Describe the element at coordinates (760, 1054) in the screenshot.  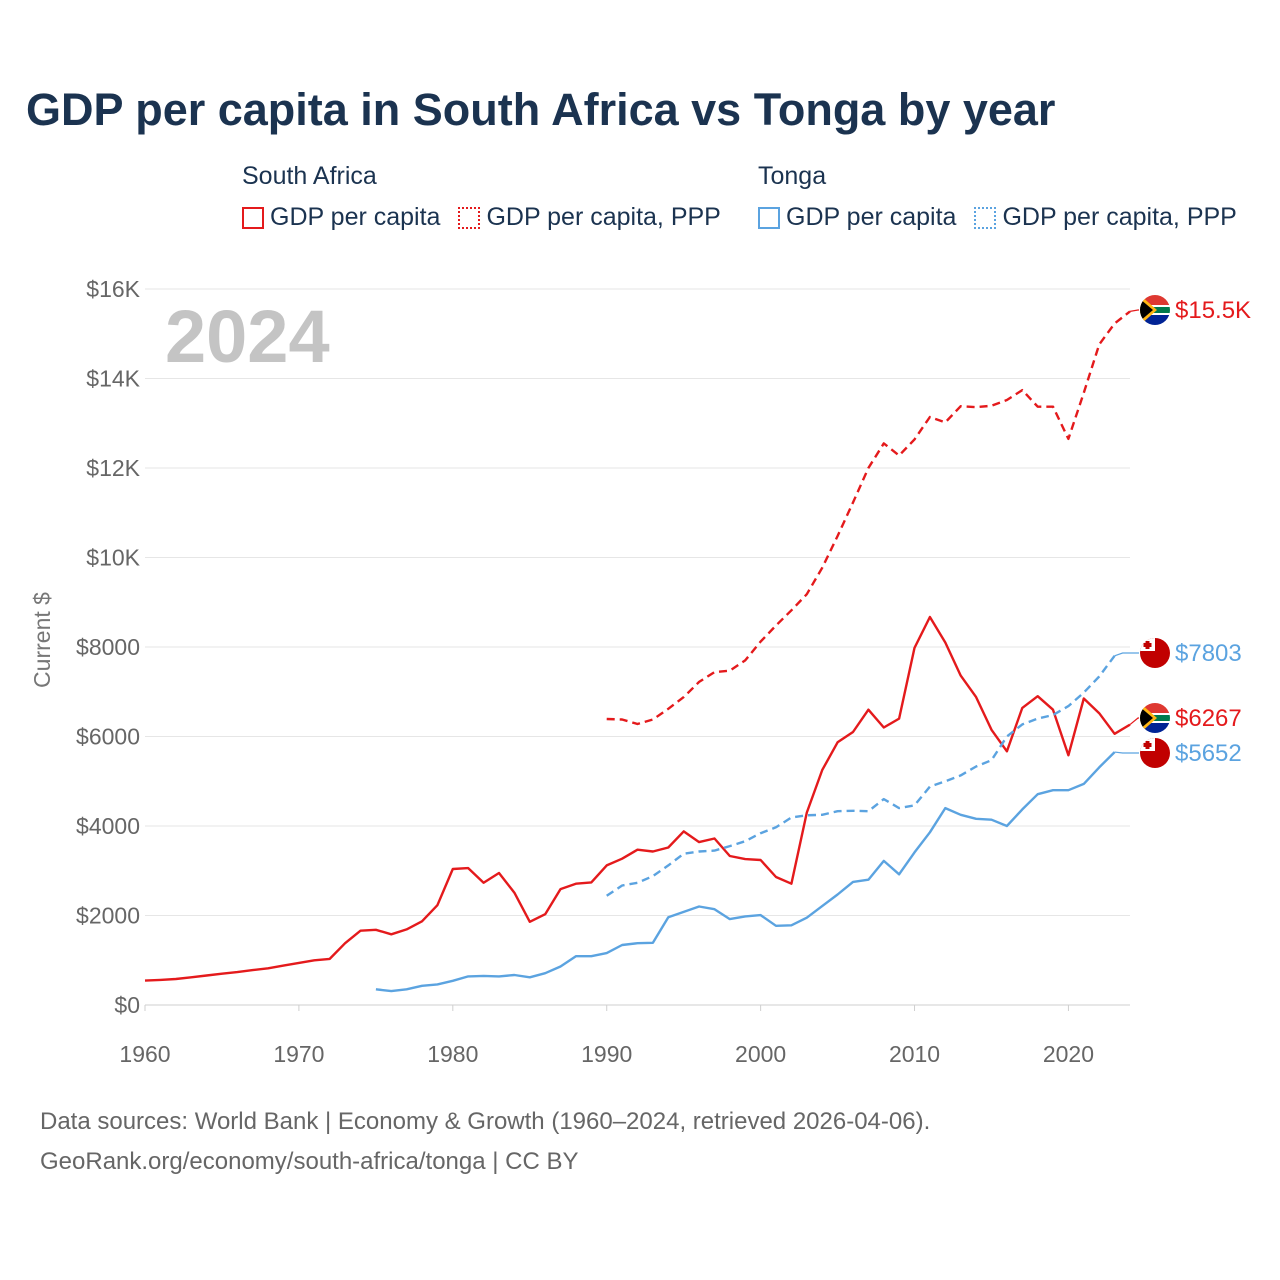
I see `x-tick-label: 2000` at that location.